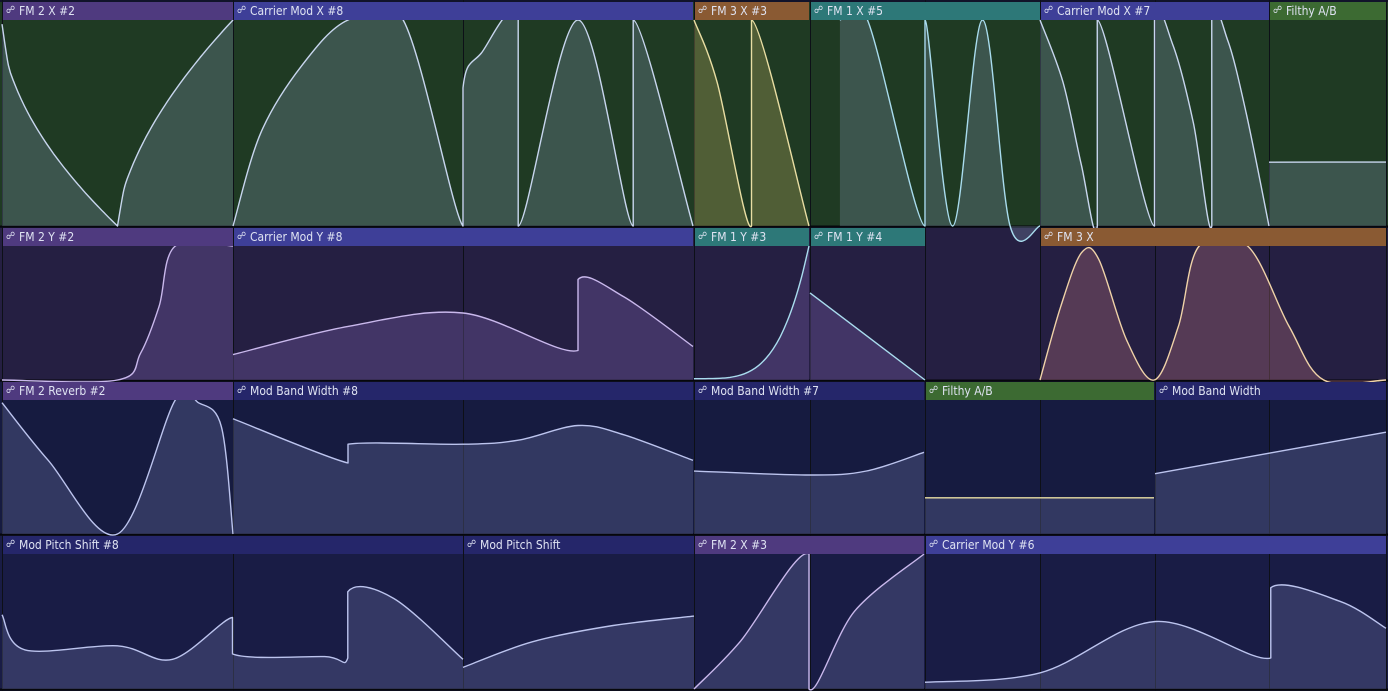 This screenshot has height=691, width=1388. Describe the element at coordinates (520, 545) in the screenshot. I see `clip-label: Mod Pitch Shift` at that location.